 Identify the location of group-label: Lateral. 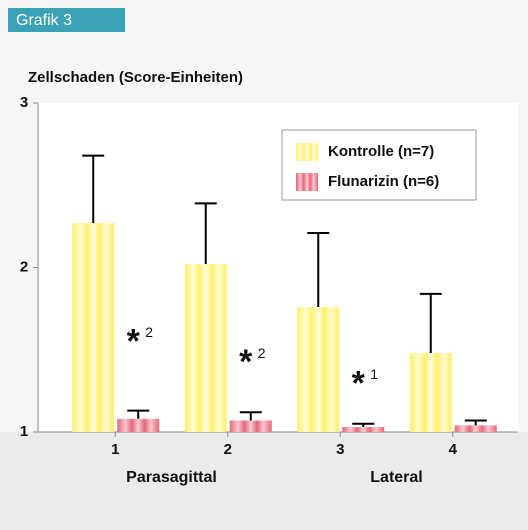
(396, 477).